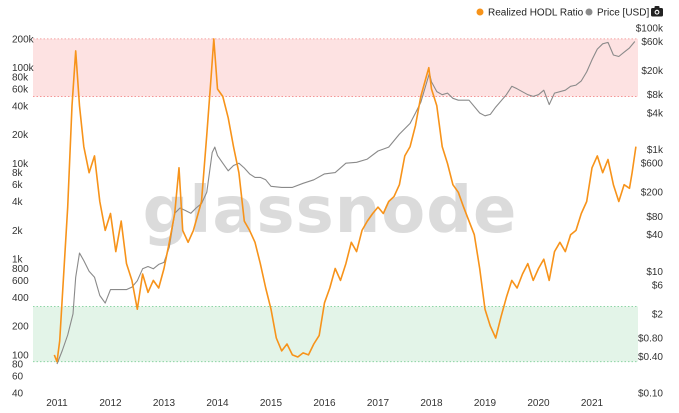  Describe the element at coordinates (271, 403) in the screenshot. I see `x-tick-label: 2015` at that location.